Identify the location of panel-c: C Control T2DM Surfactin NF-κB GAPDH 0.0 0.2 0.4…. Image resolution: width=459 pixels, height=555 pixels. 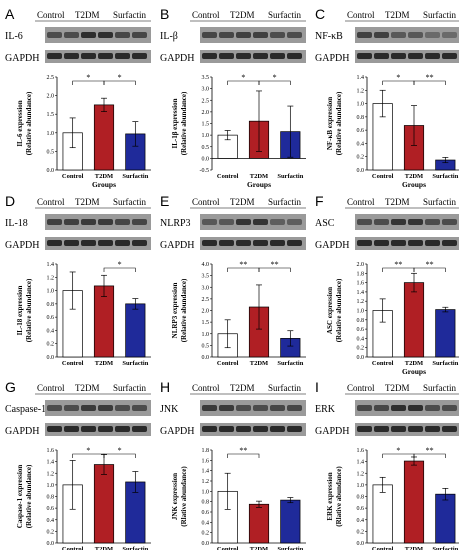
(387, 97).